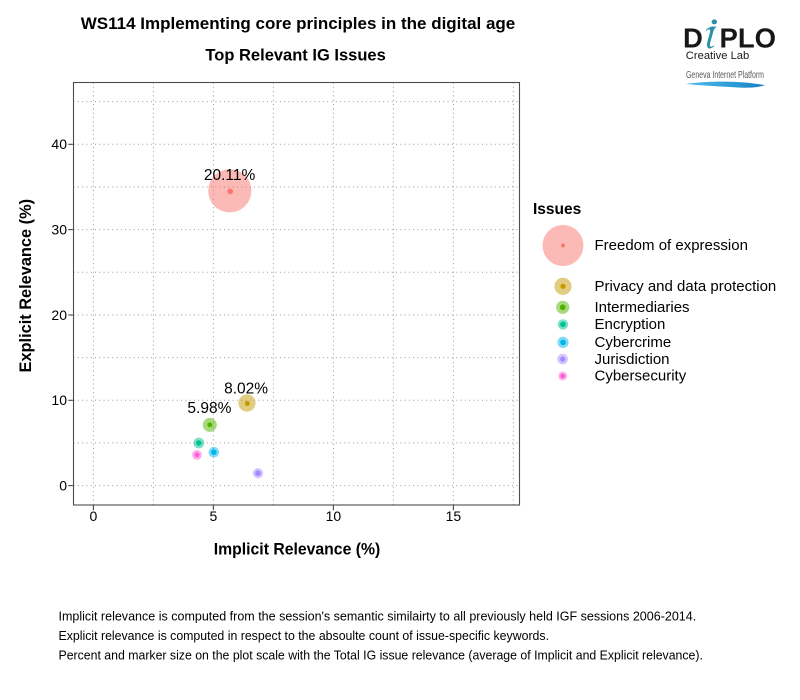  What do you see at coordinates (717, 56) in the screenshot?
I see `svg-text: Creative Lab` at bounding box center [717, 56].